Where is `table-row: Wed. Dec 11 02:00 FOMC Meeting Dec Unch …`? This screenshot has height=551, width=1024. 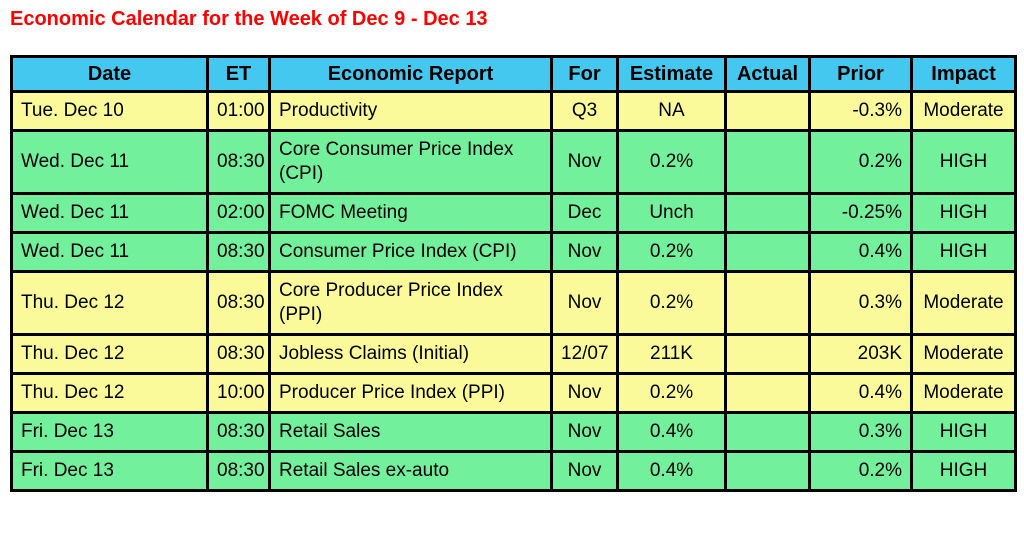 table-row: Wed. Dec 11 02:00 FOMC Meeting Dec Unch … is located at coordinates (513, 213).